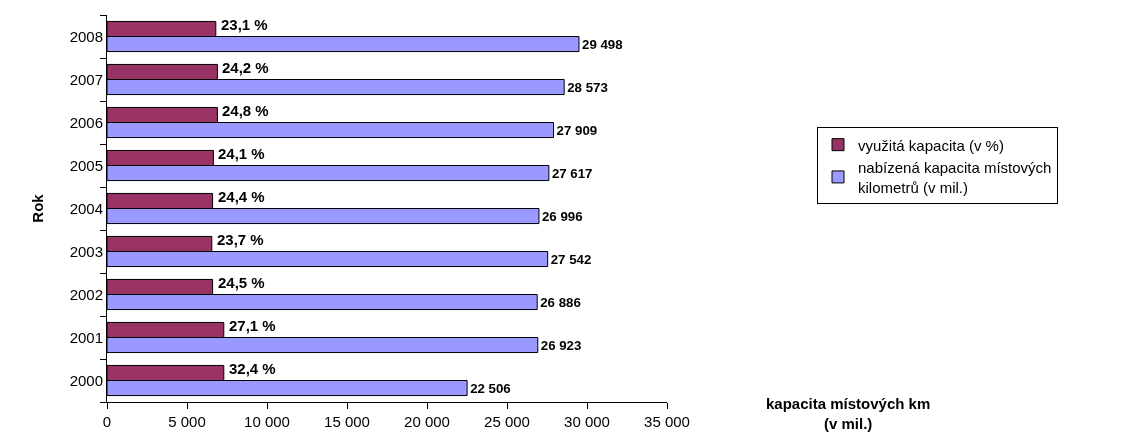  I want to click on y-tick-label: 2008, so click(86, 36).